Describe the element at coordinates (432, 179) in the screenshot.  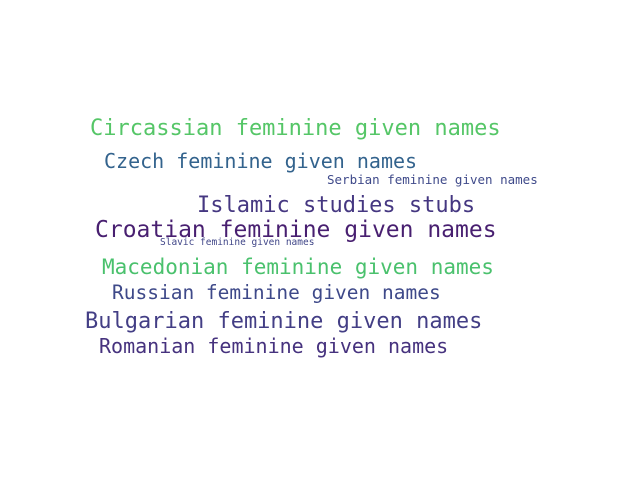
I see `cloud-word: Serbian feminine given names` at that location.